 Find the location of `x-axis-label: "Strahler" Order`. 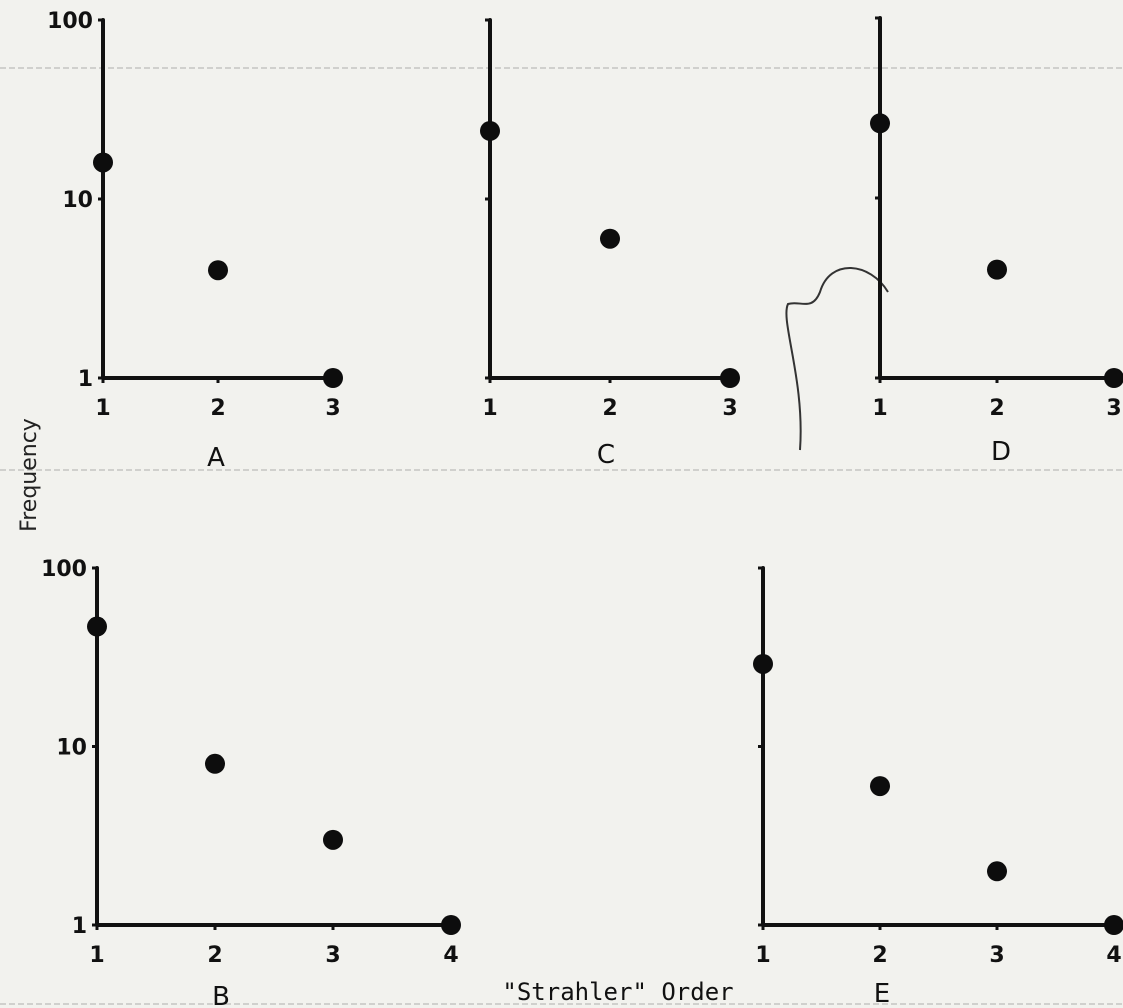

x-axis-label: "Strahler" Order is located at coordinates (617, 992).